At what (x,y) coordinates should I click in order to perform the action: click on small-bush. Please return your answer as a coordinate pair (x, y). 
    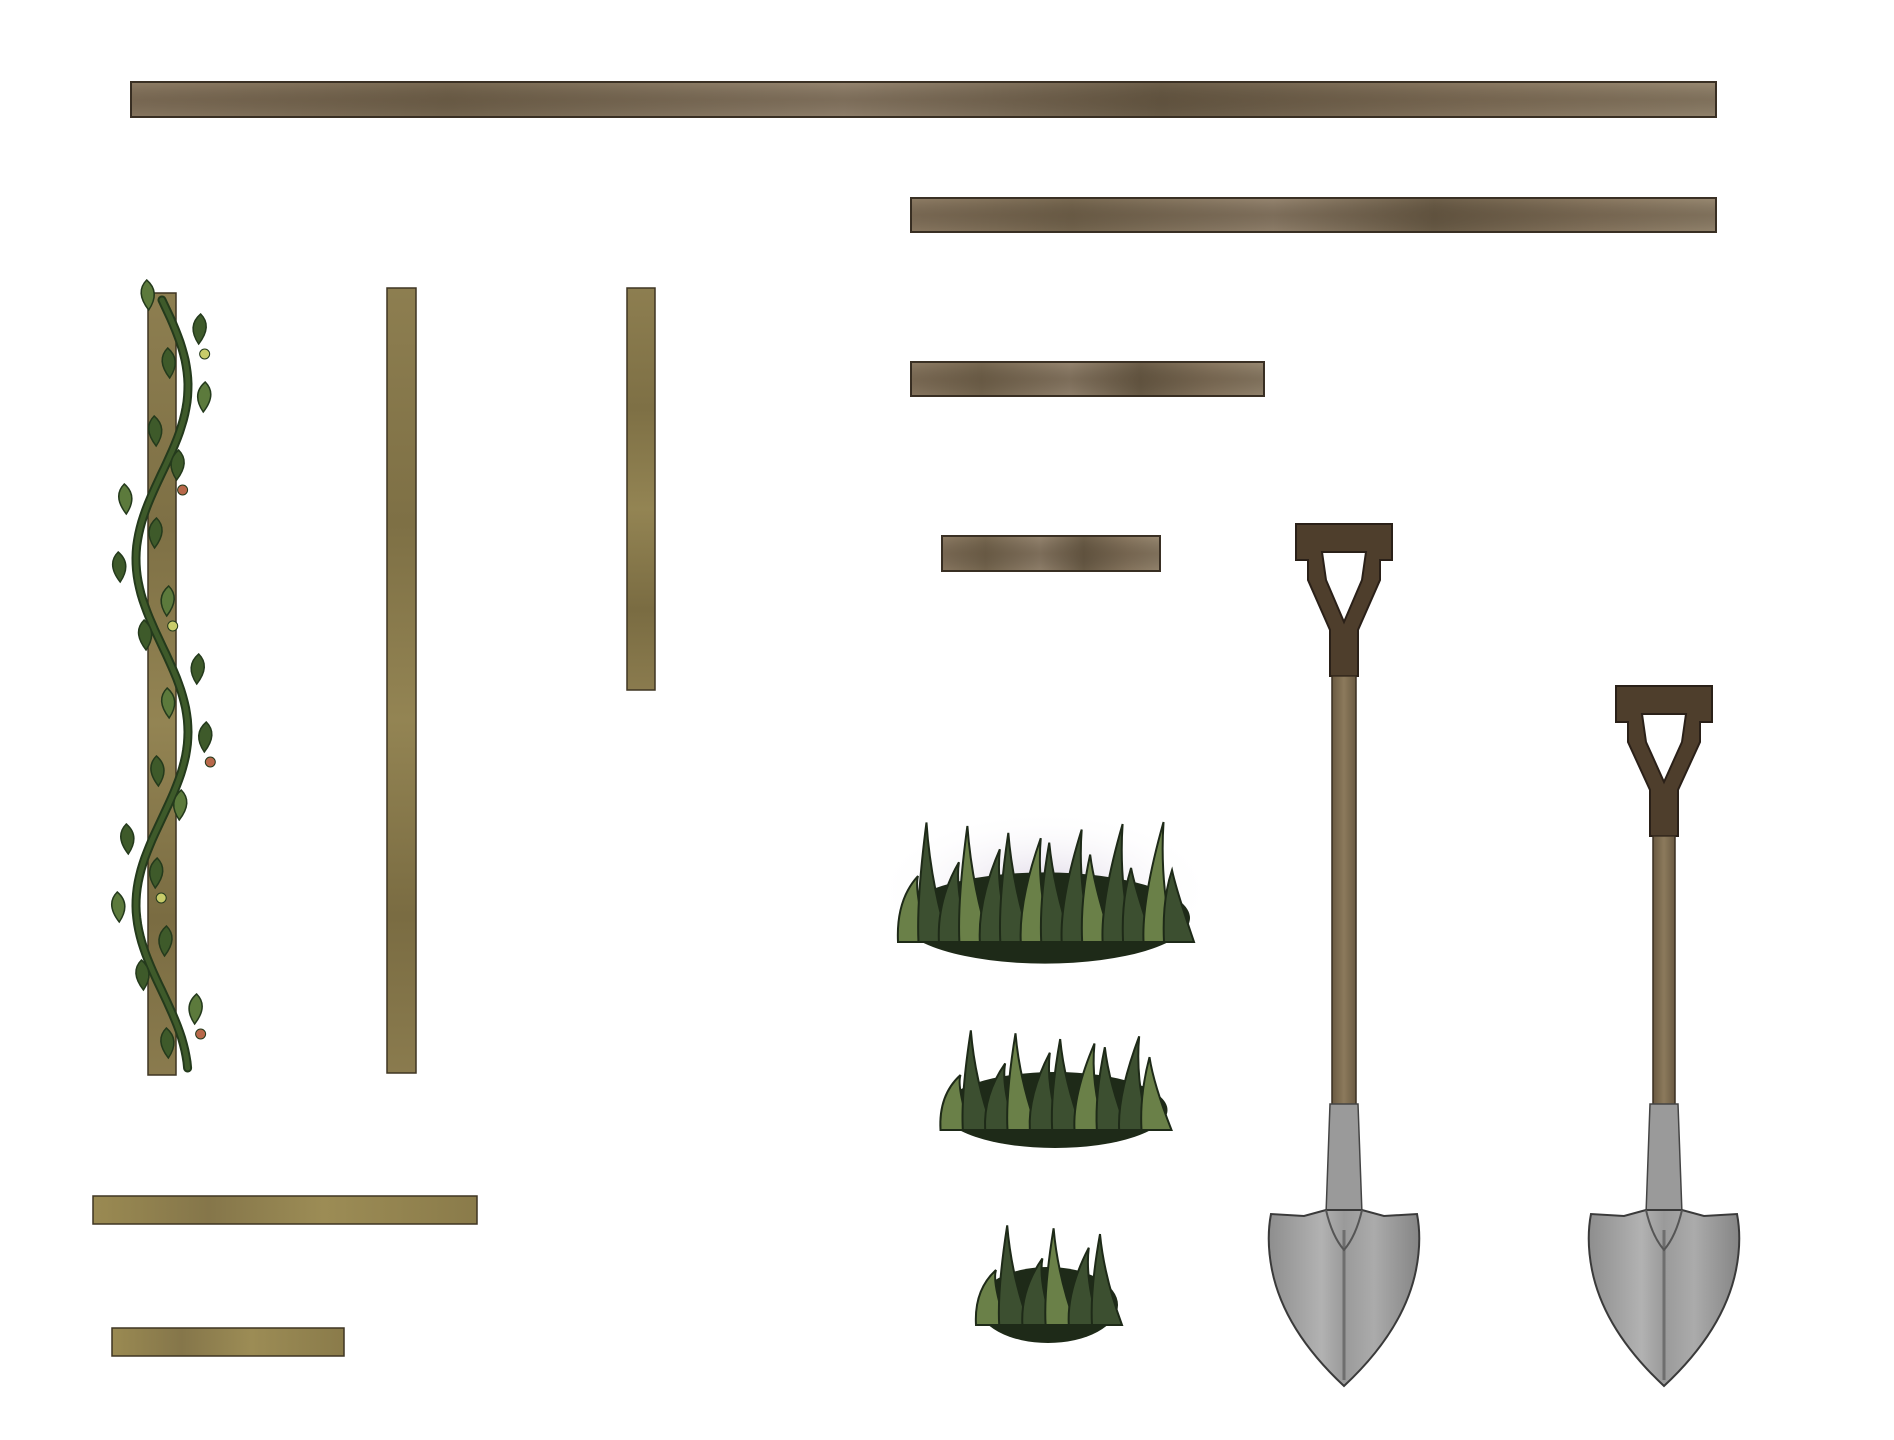
    Looking at the image, I should click on (1049, 1284).